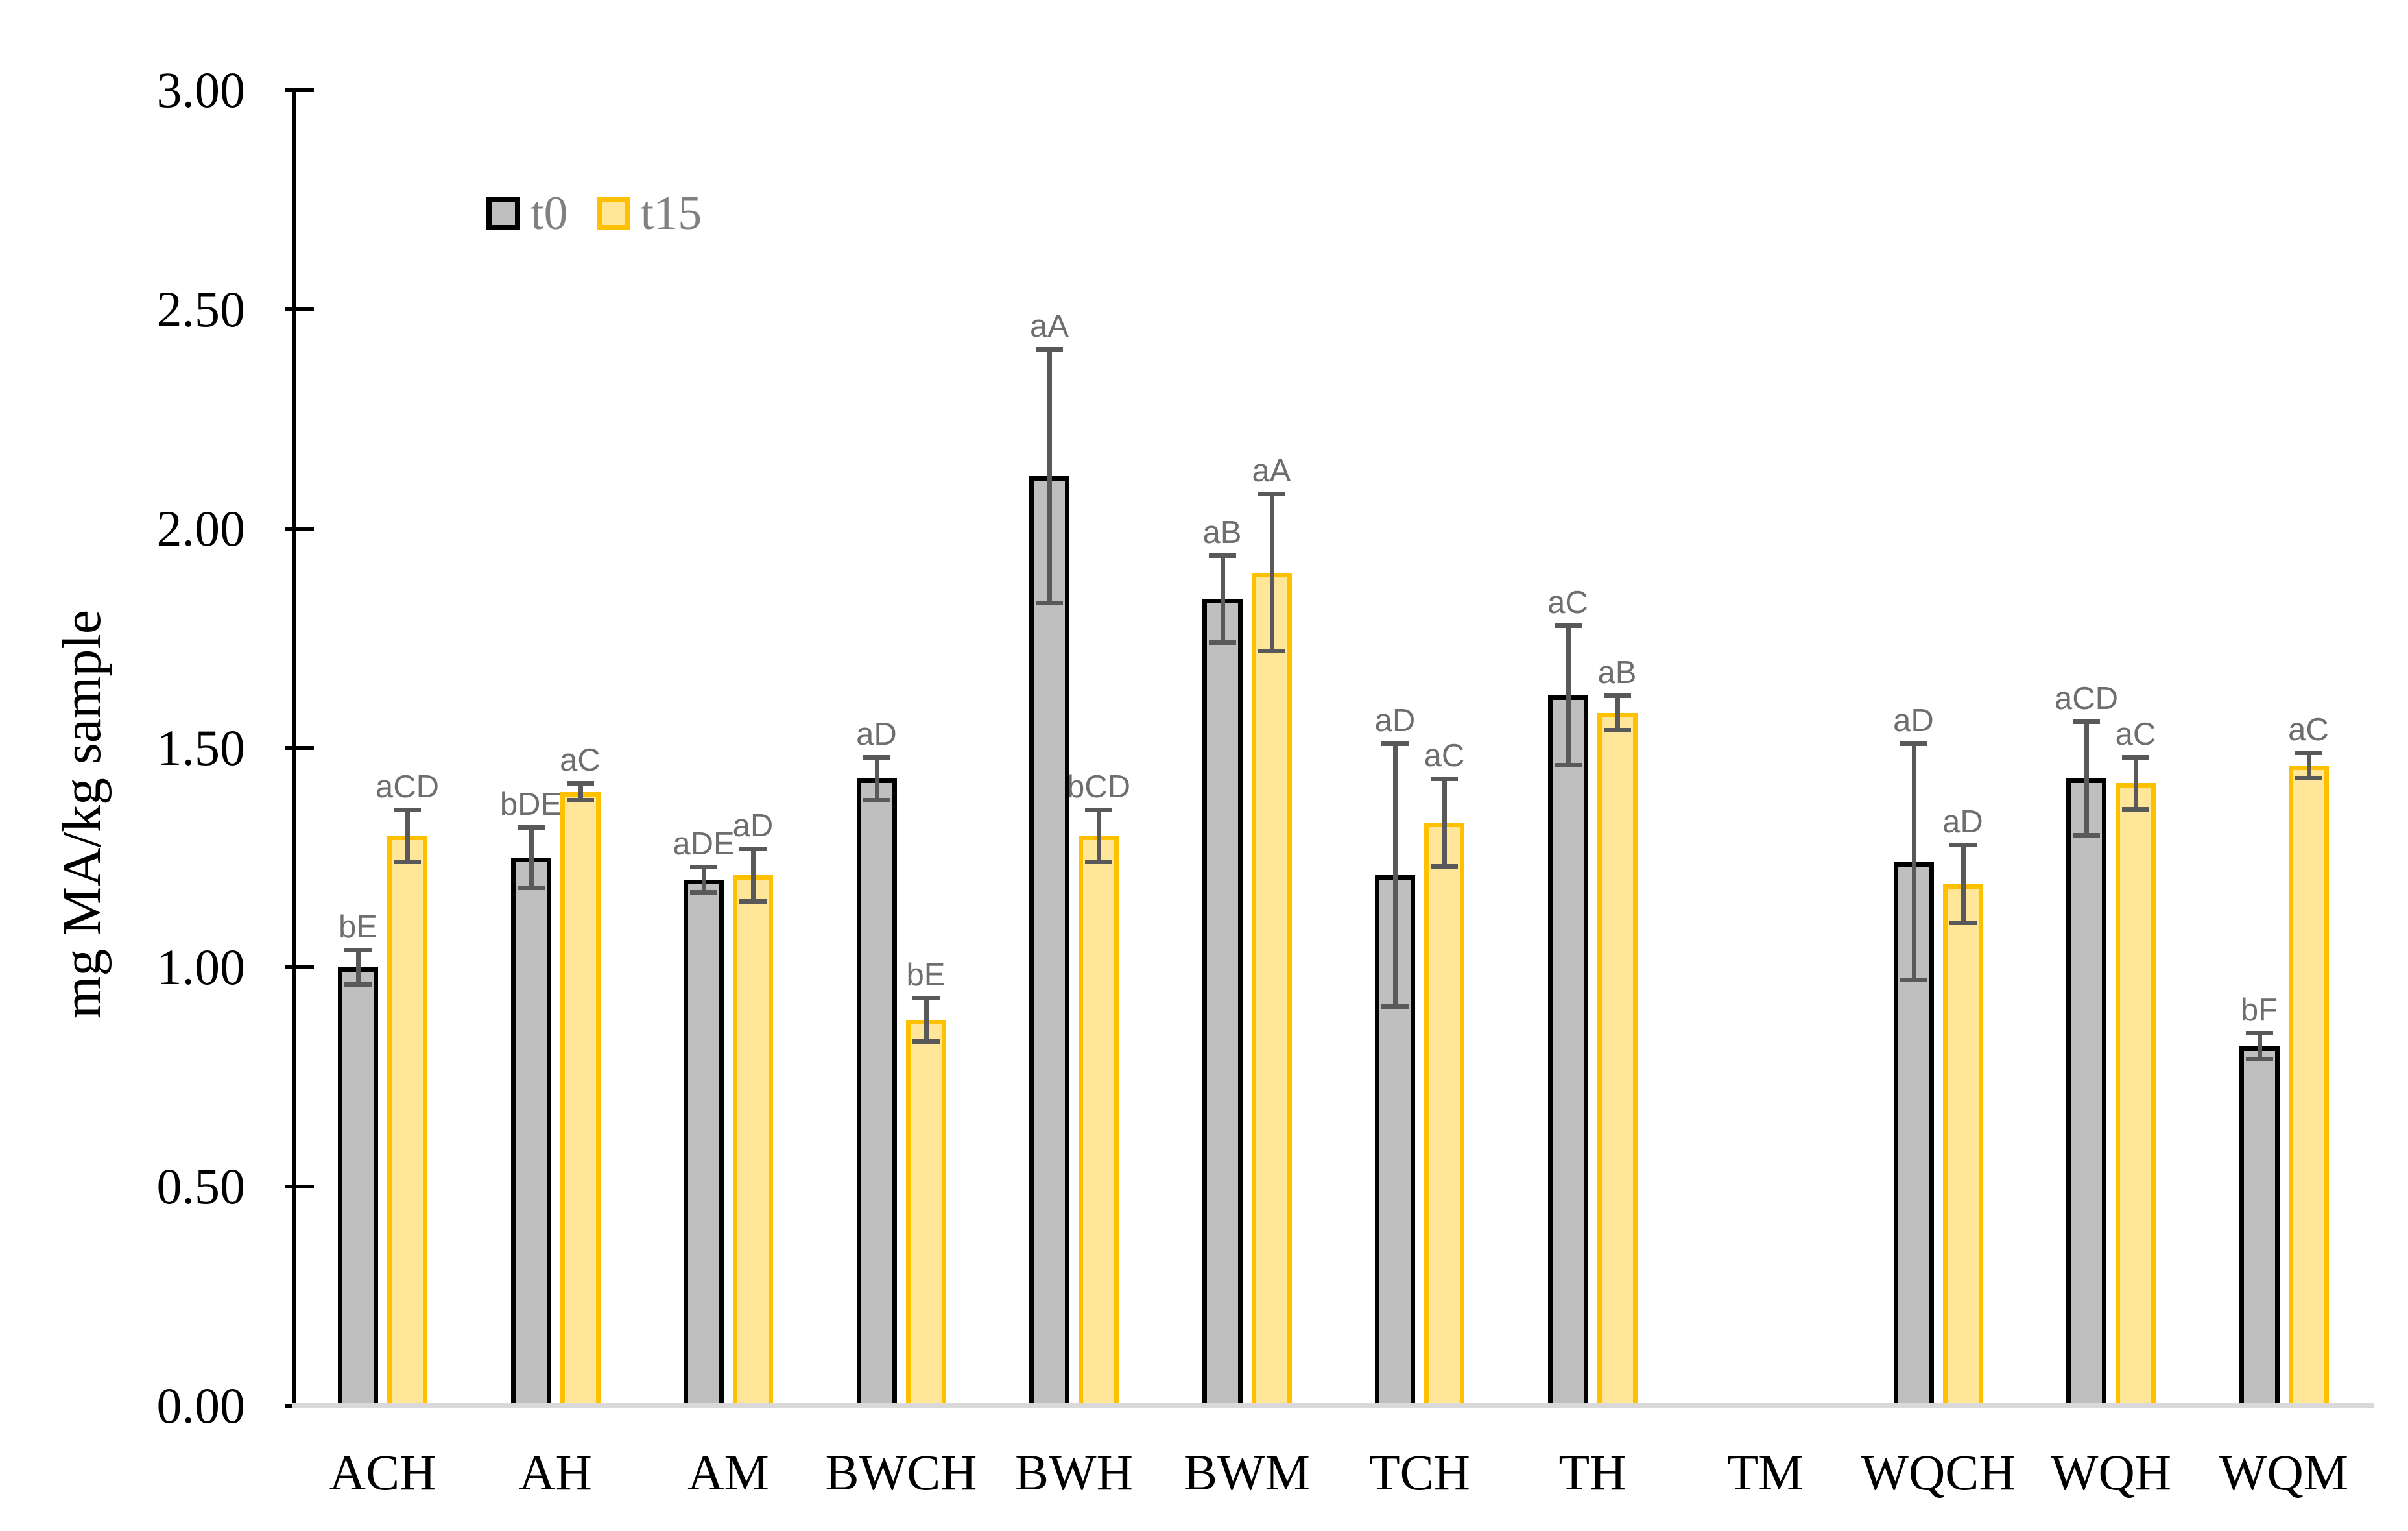 Image resolution: width=2408 pixels, height=1531 pixels. I want to click on error-bar-line-t0-WQH, so click(2087, 778).